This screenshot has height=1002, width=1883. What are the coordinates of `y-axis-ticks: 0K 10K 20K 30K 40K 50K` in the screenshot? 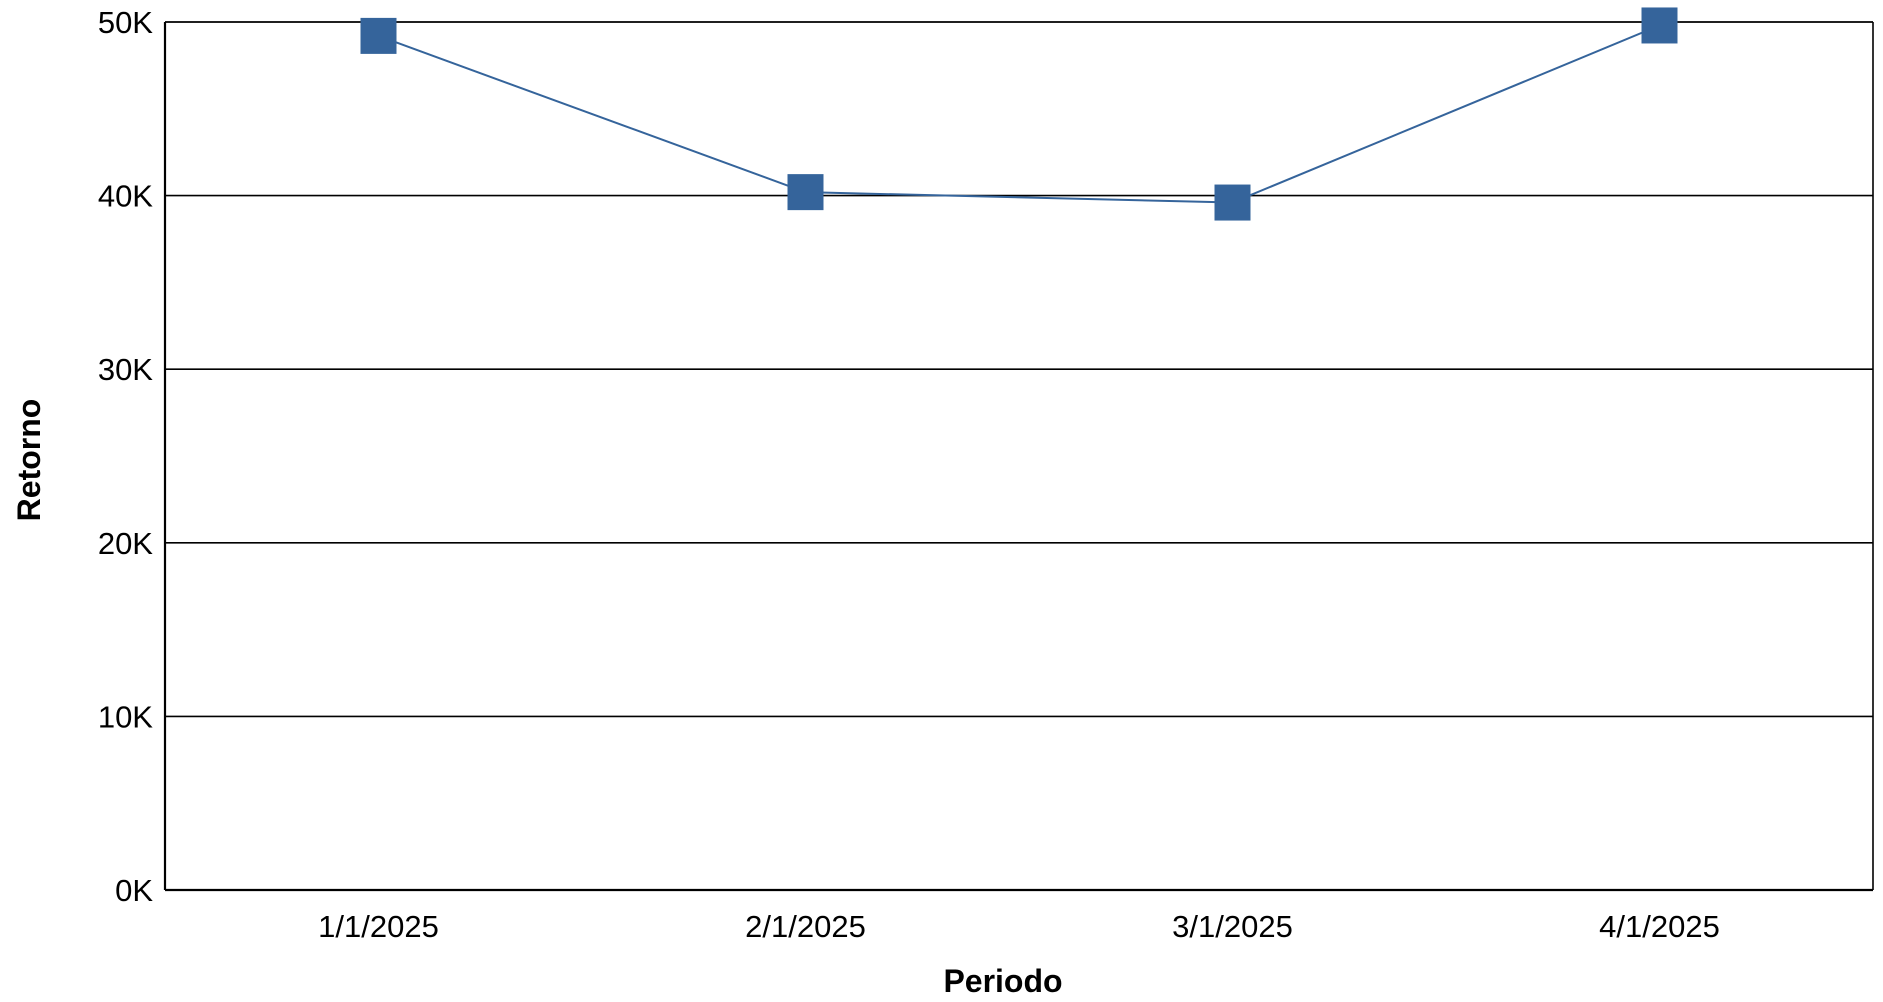 It's located at (125, 456).